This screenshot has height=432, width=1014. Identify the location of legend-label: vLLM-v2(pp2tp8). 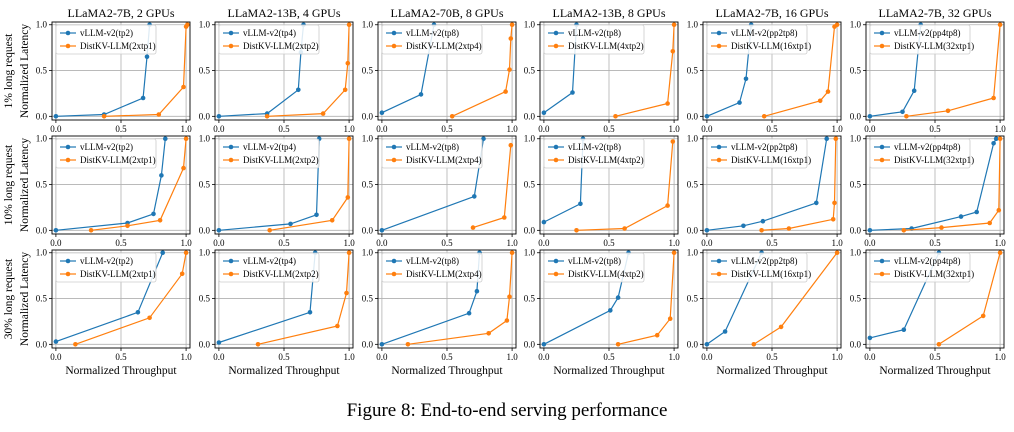
(764, 261).